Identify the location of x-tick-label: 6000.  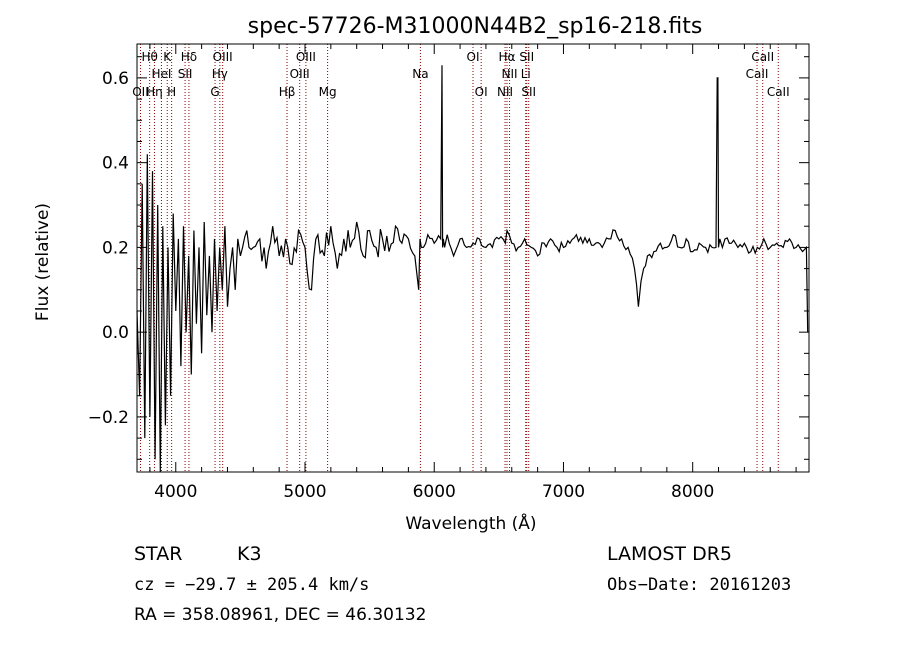
(434, 492).